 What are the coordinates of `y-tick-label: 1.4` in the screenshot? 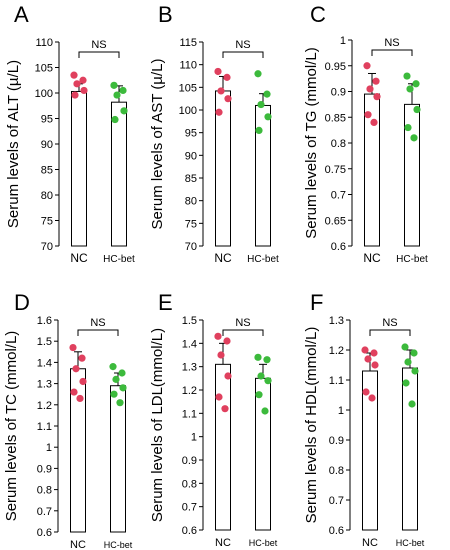 It's located at (44, 363).